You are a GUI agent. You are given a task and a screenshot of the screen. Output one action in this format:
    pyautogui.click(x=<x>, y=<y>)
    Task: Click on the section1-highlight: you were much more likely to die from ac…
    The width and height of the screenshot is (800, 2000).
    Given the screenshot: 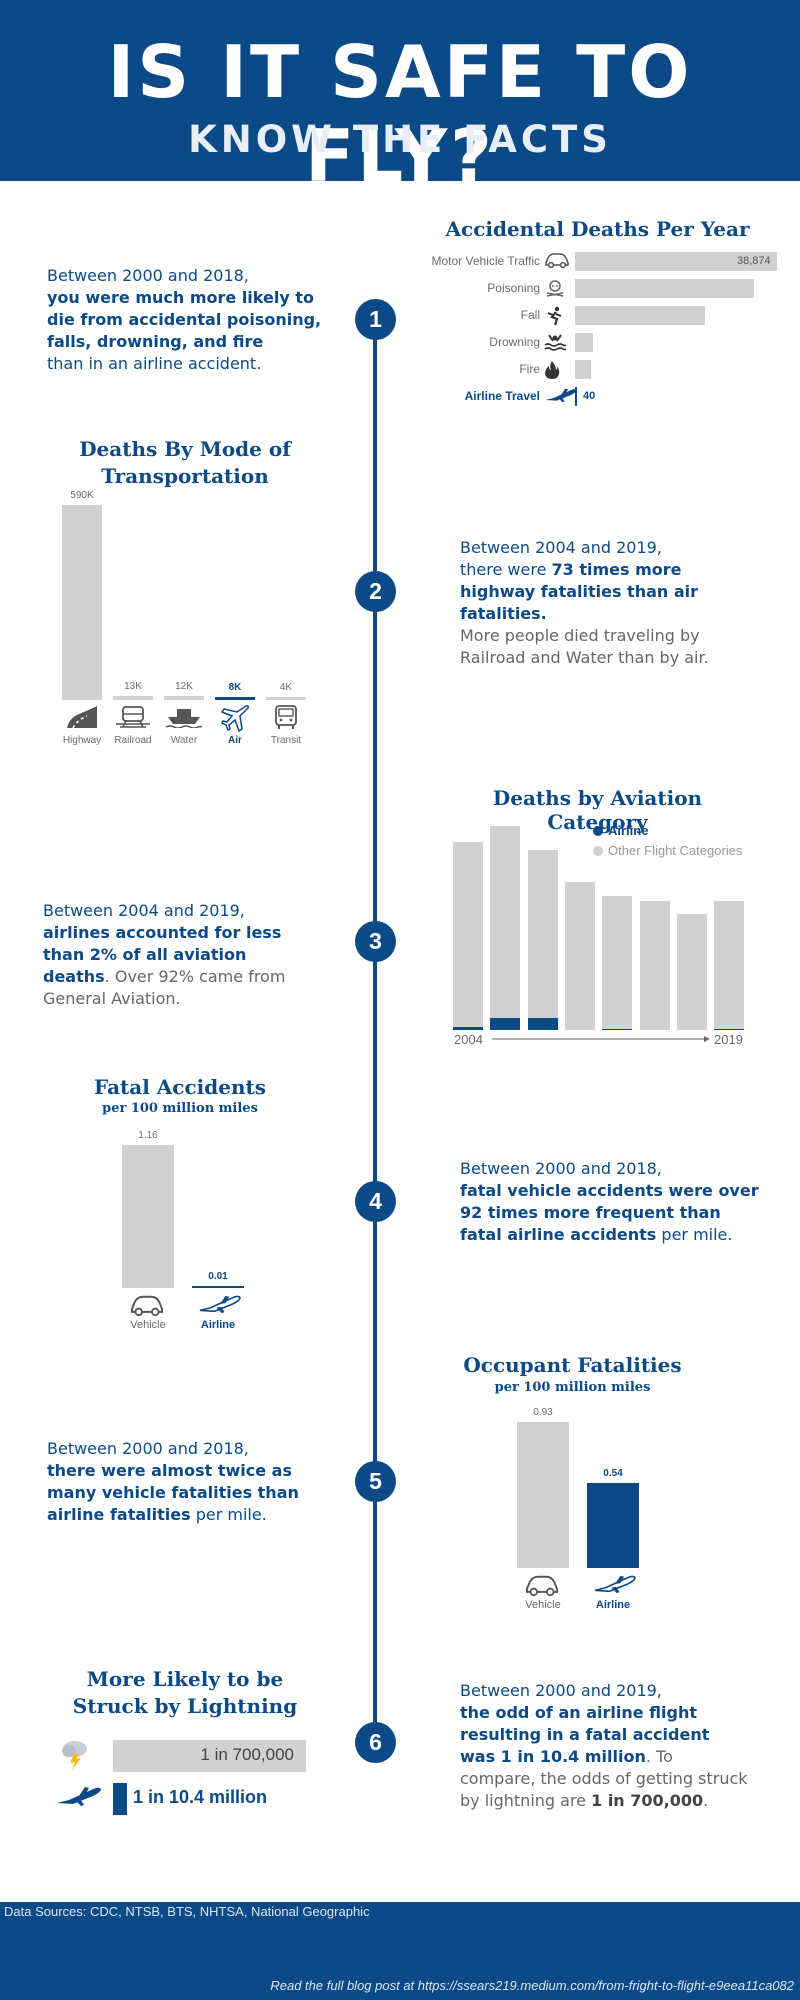 What is the action you would take?
    pyautogui.click(x=184, y=319)
    